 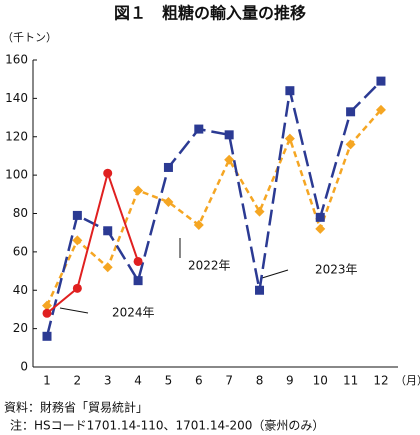 I want to click on y-tick-label: 20, so click(x=20, y=328).